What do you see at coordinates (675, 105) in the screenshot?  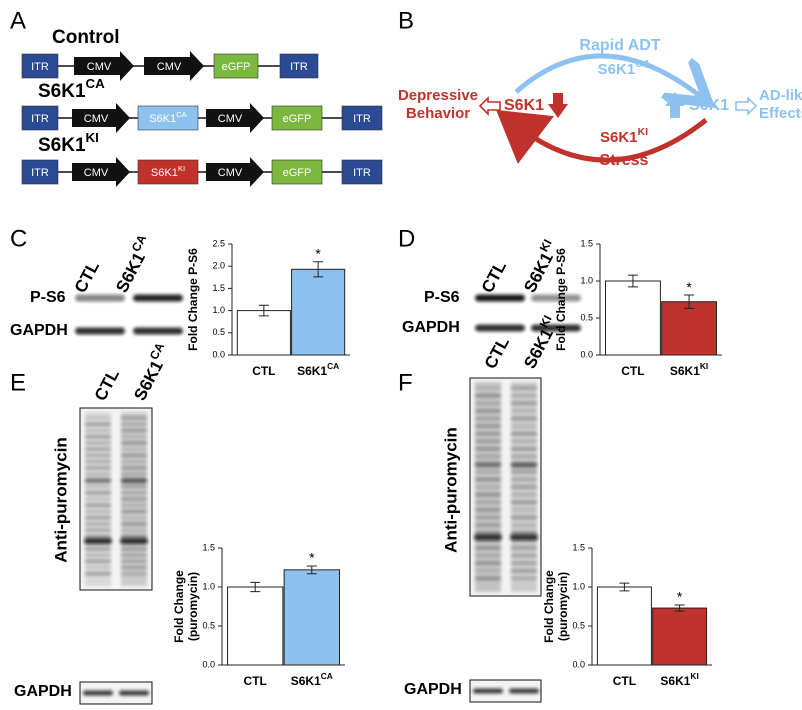 I see `up-arrow` at bounding box center [675, 105].